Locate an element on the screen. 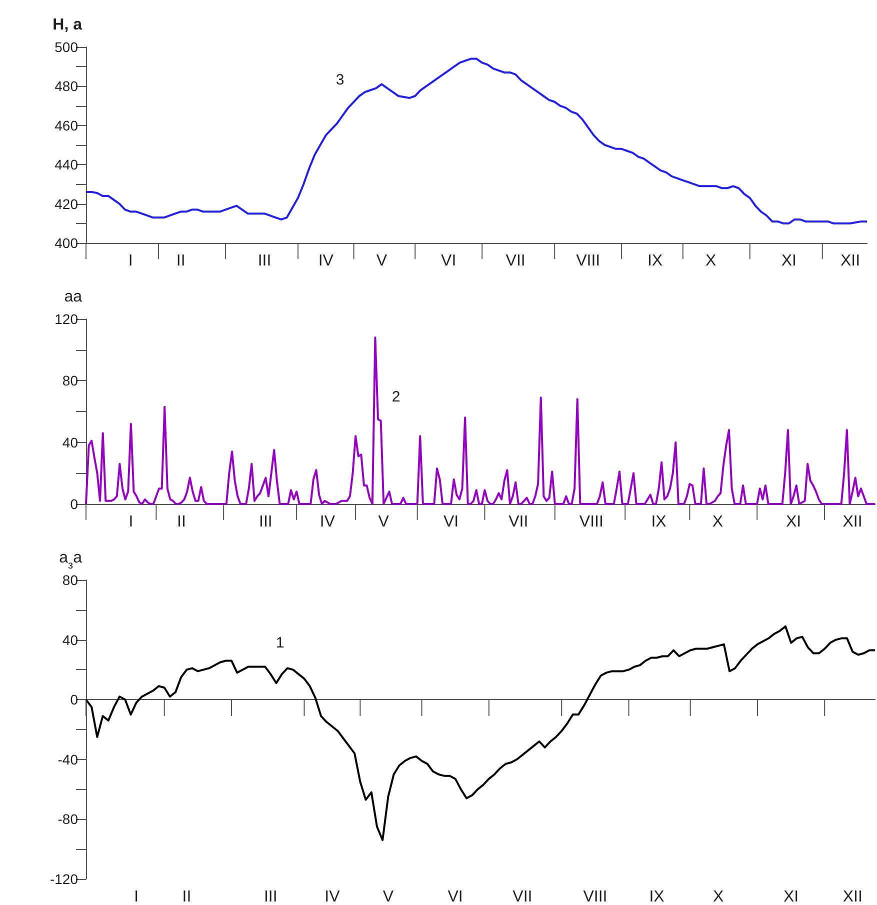  y-tick-label: -80 is located at coordinates (68, 819).